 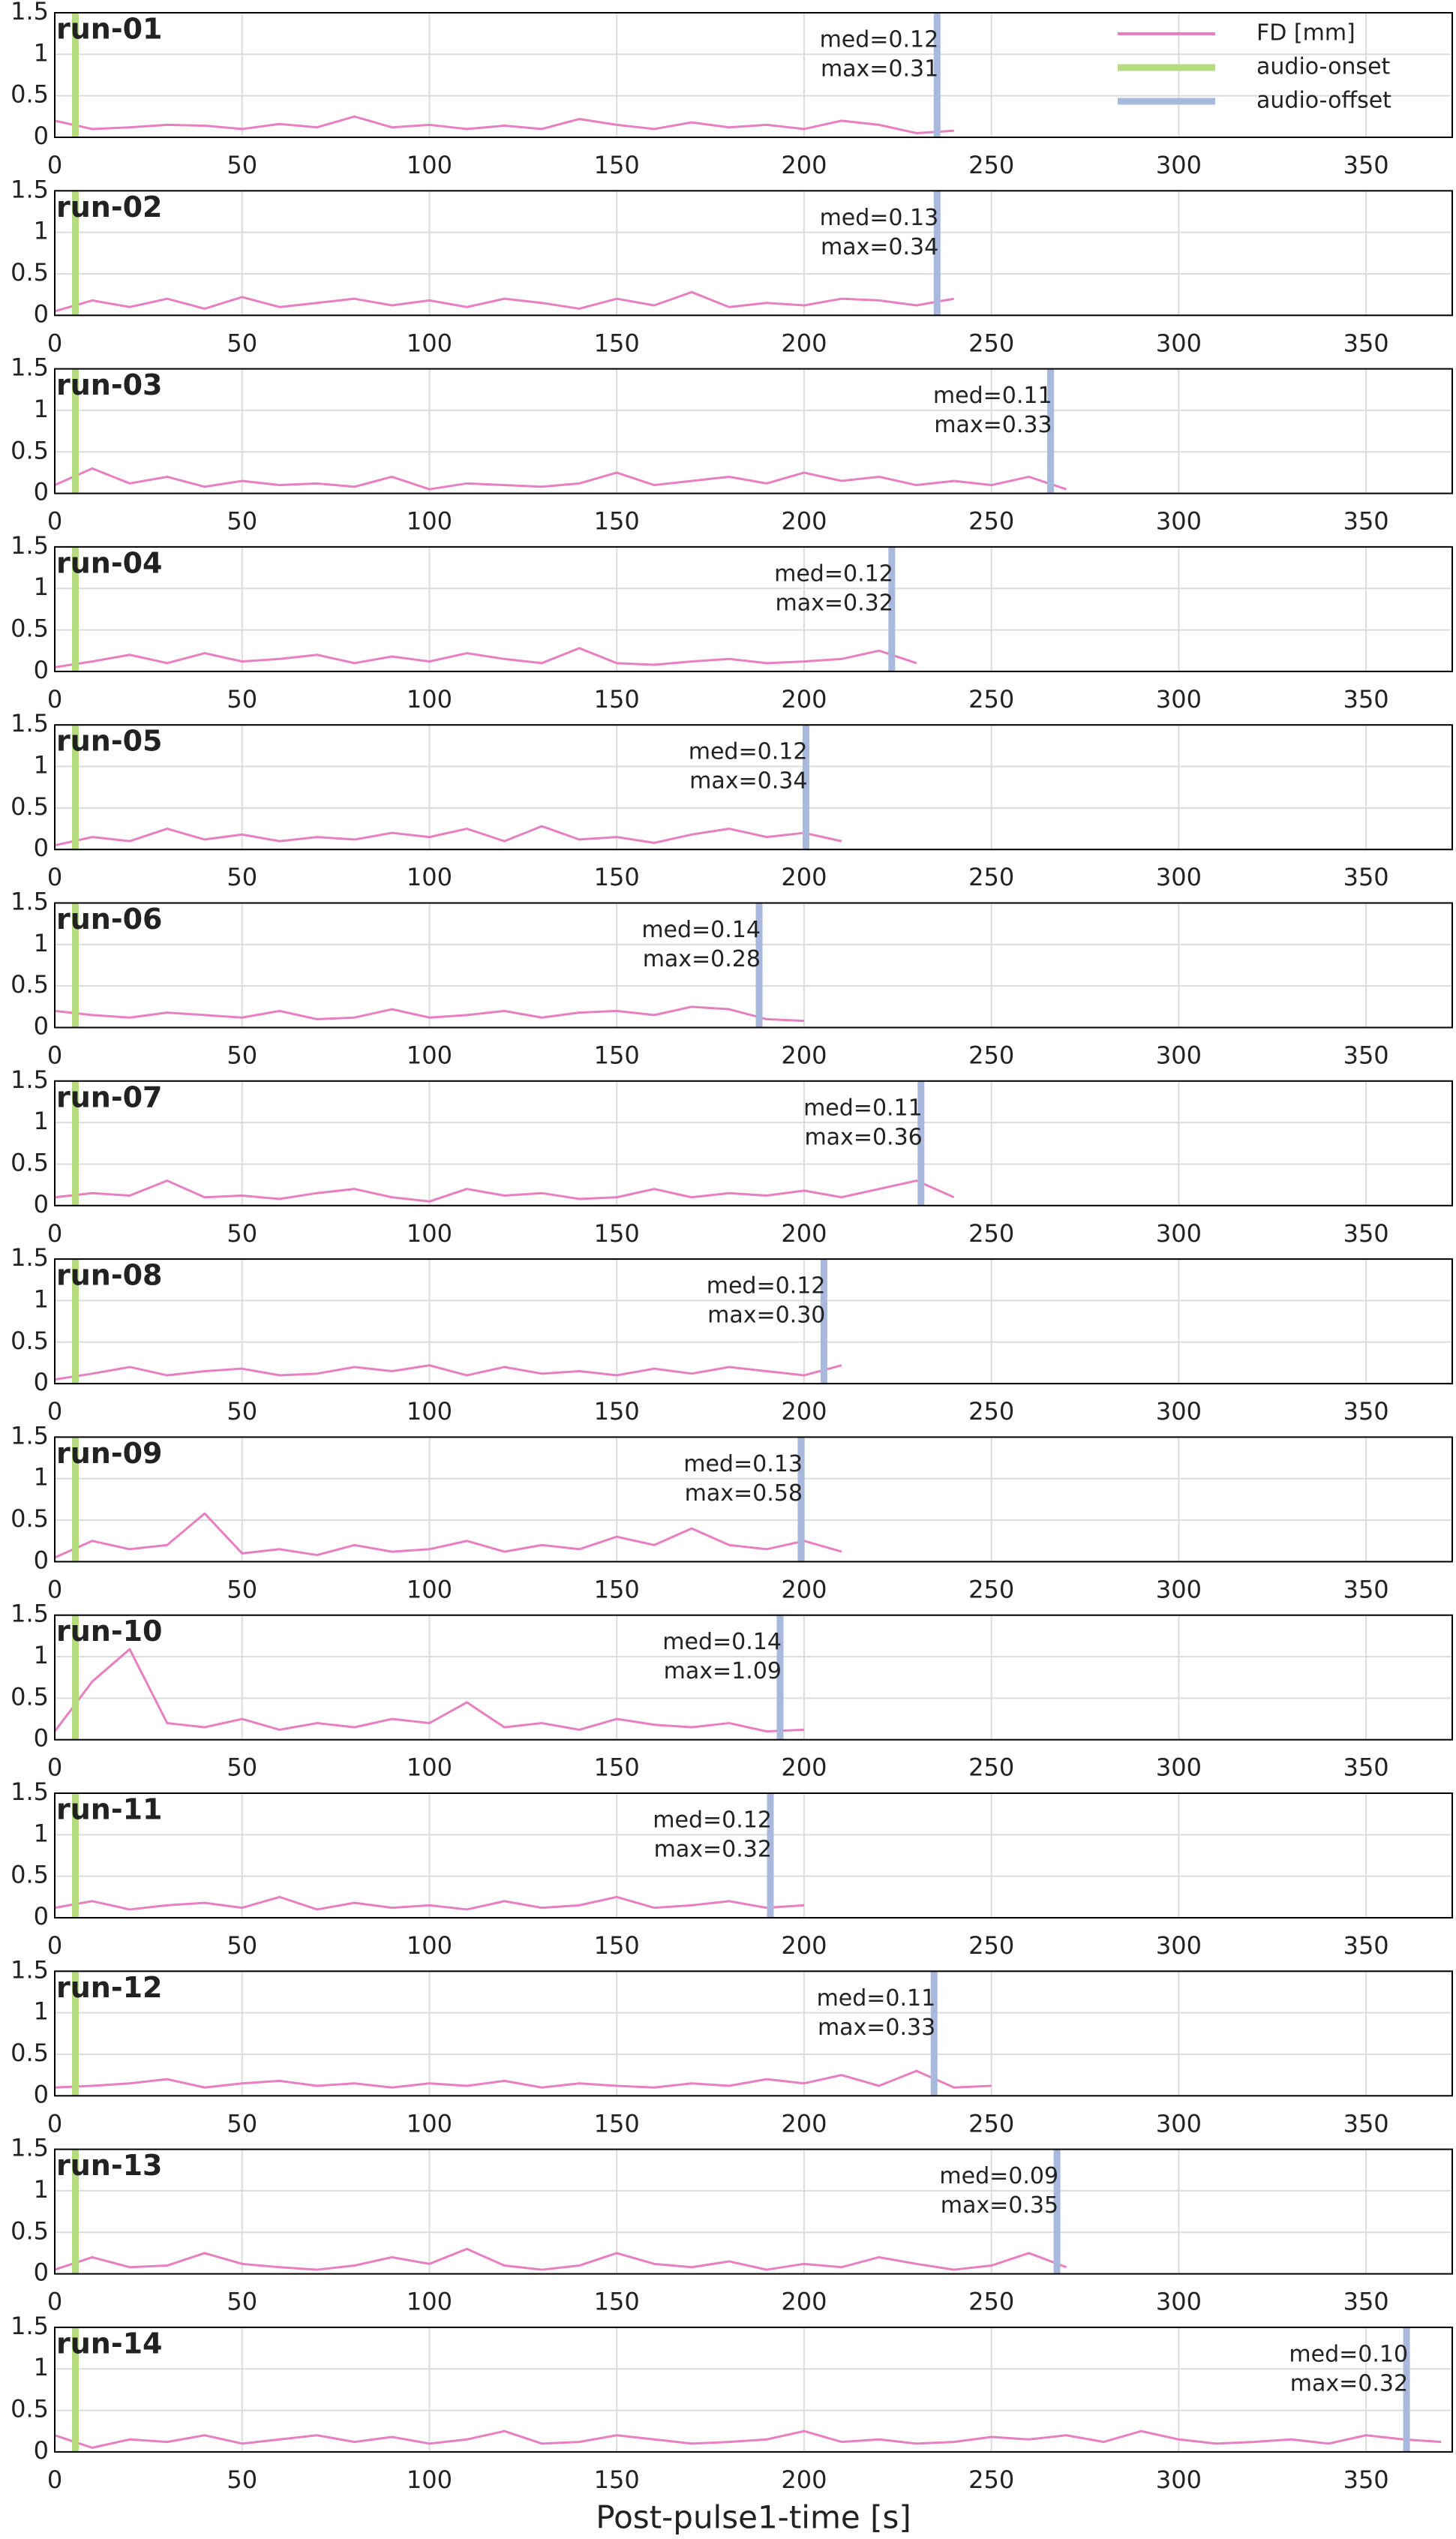 What do you see at coordinates (109, 1453) in the screenshot?
I see `subplot-title: run-09` at bounding box center [109, 1453].